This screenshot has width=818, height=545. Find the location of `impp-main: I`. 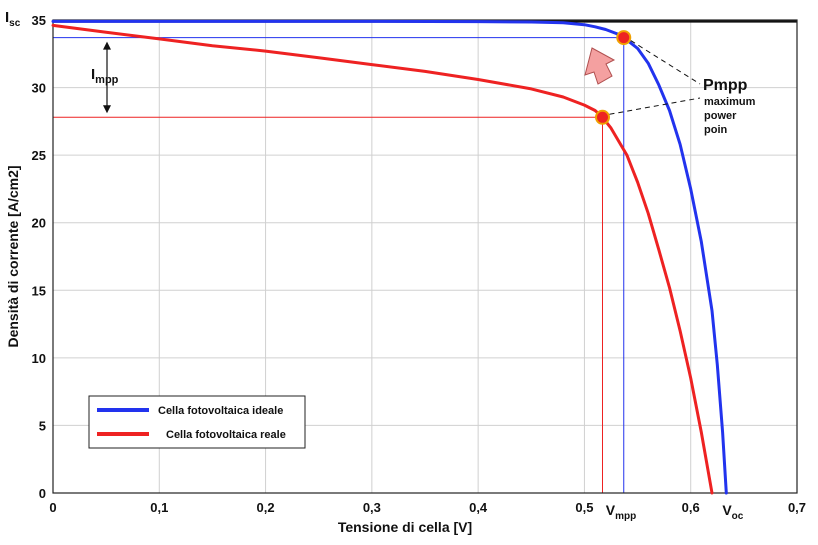

impp-main: I is located at coordinates (93, 74).